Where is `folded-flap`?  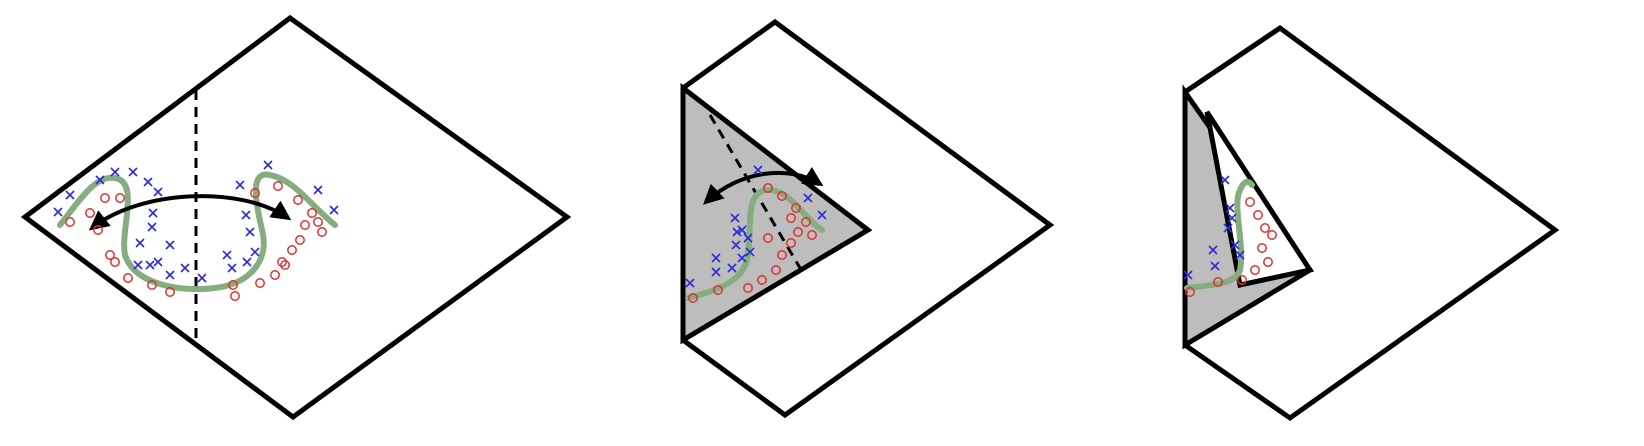 folded-flap is located at coordinates (776, 213).